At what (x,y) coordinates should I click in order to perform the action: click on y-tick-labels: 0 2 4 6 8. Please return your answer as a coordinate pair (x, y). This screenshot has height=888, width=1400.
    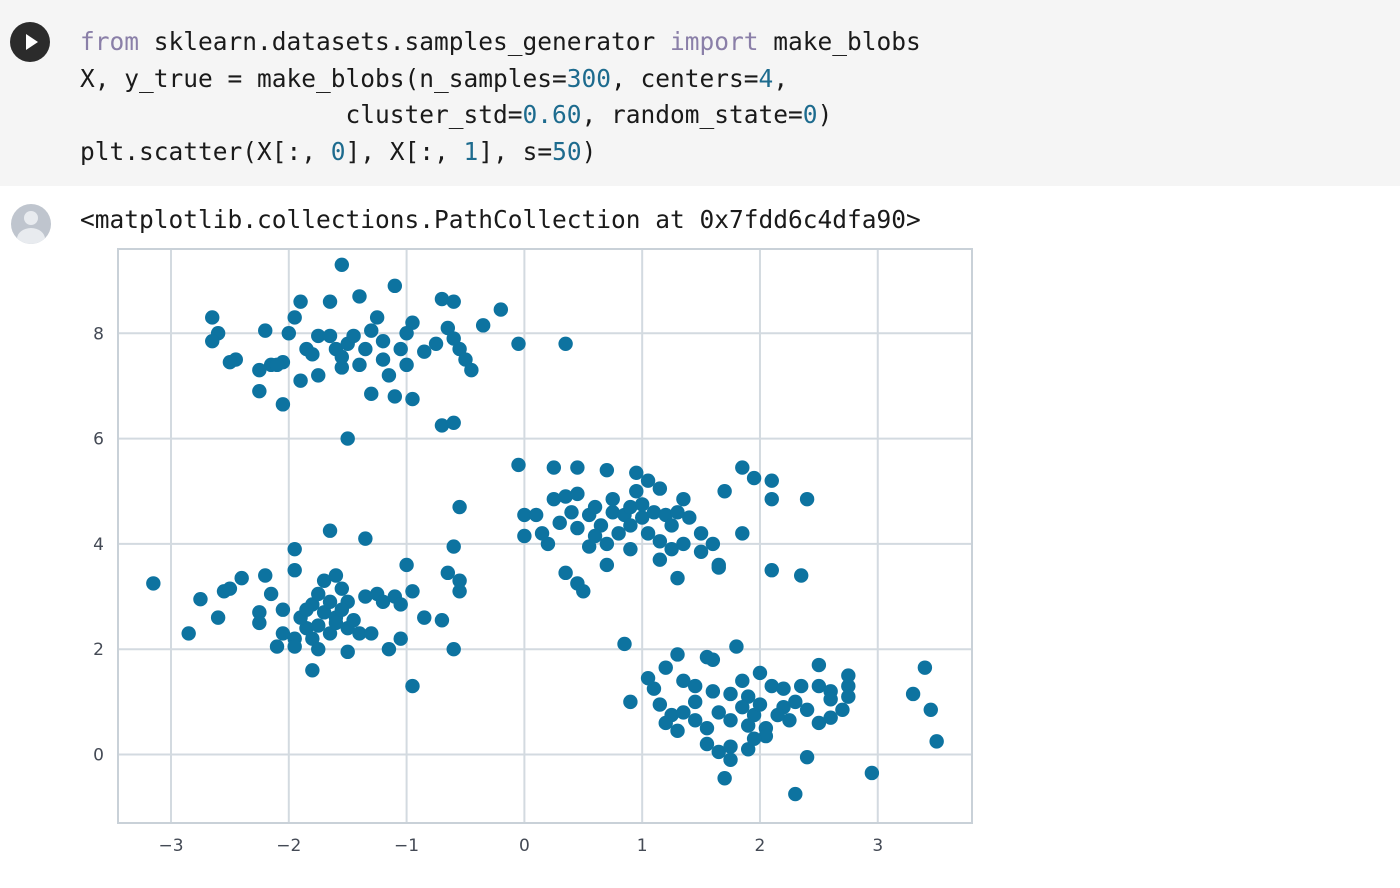
    Looking at the image, I should click on (98, 544).